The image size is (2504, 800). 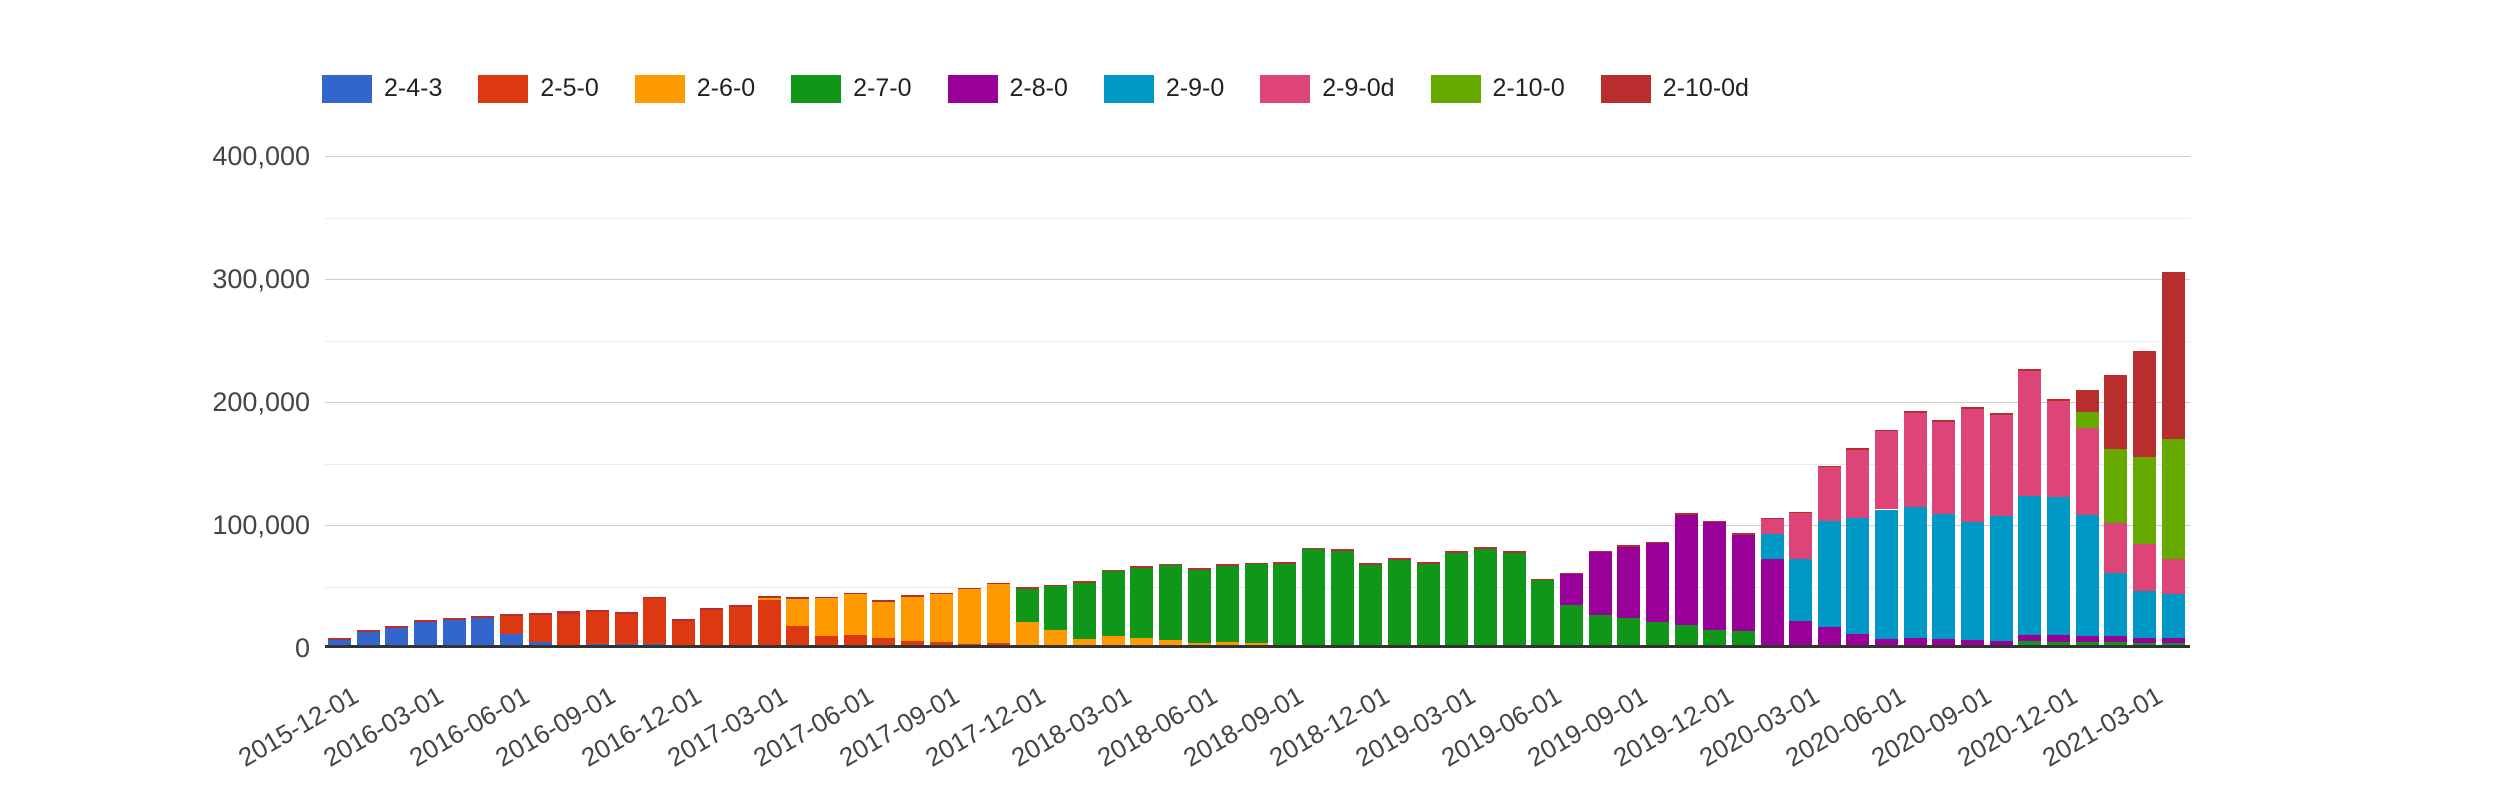 I want to click on legend-item-2-4-3: 2-4-3, so click(x=382, y=88).